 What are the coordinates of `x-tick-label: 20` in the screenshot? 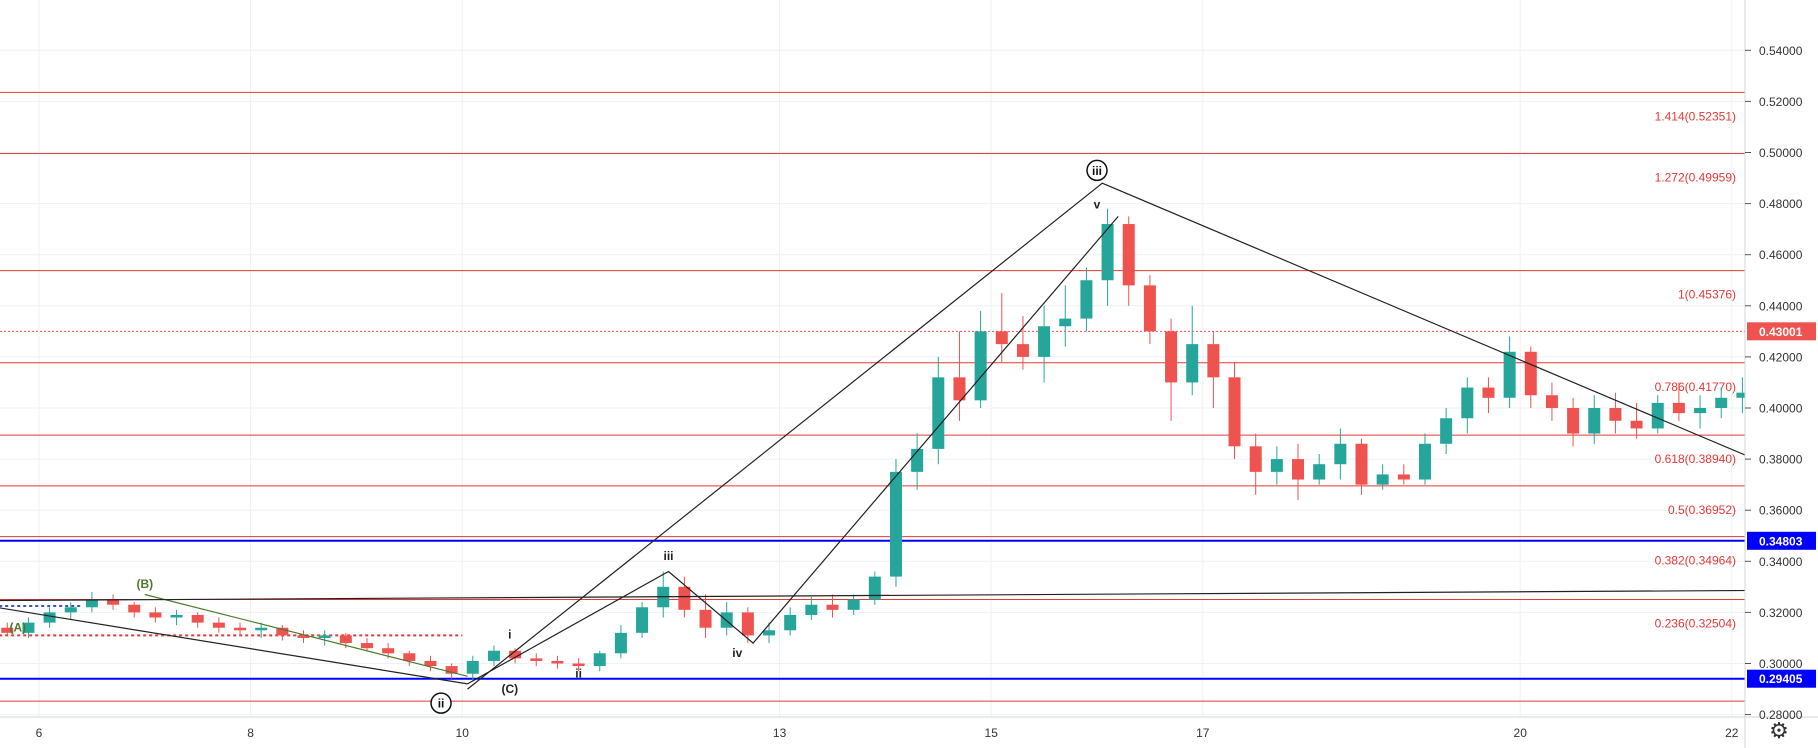 It's located at (1521, 733).